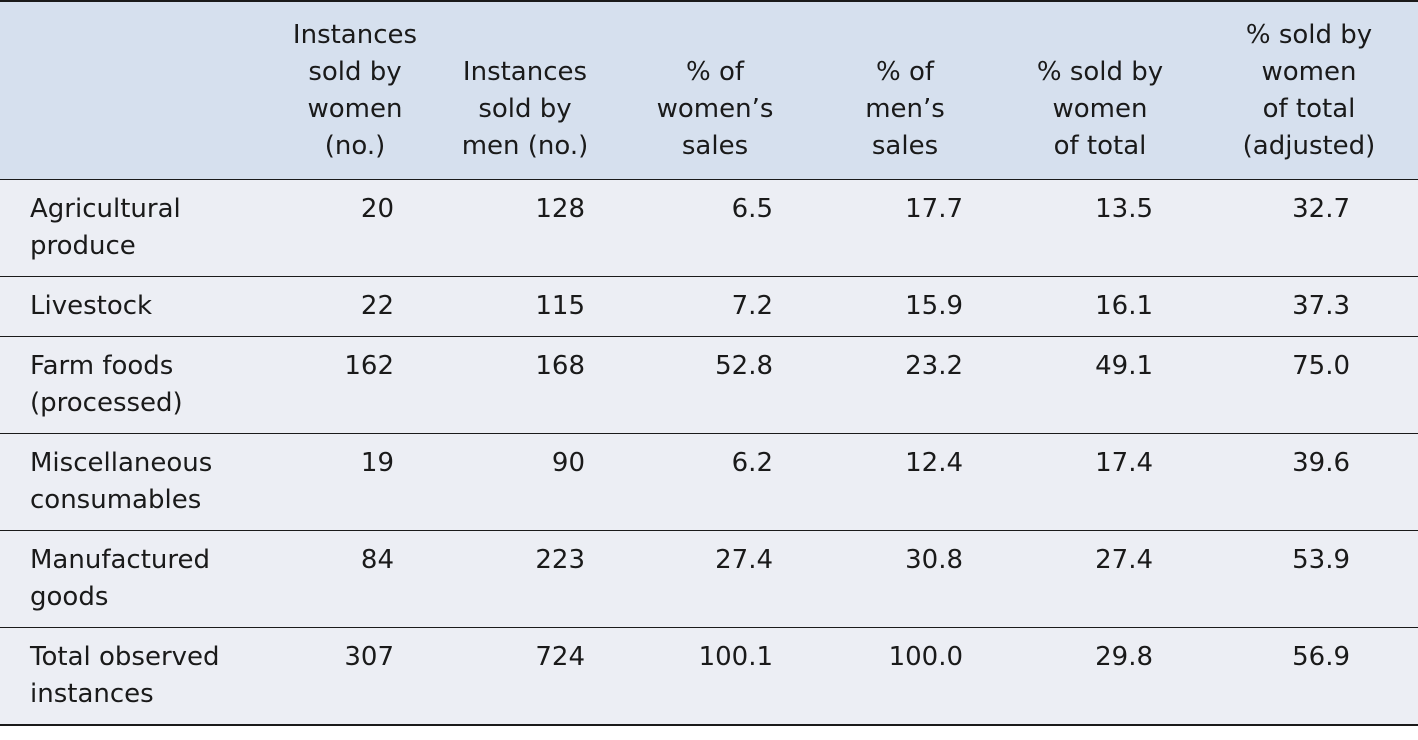 The image size is (1418, 740). What do you see at coordinates (752, 462) in the screenshot?
I see `table-cell-value: 6.2` at bounding box center [752, 462].